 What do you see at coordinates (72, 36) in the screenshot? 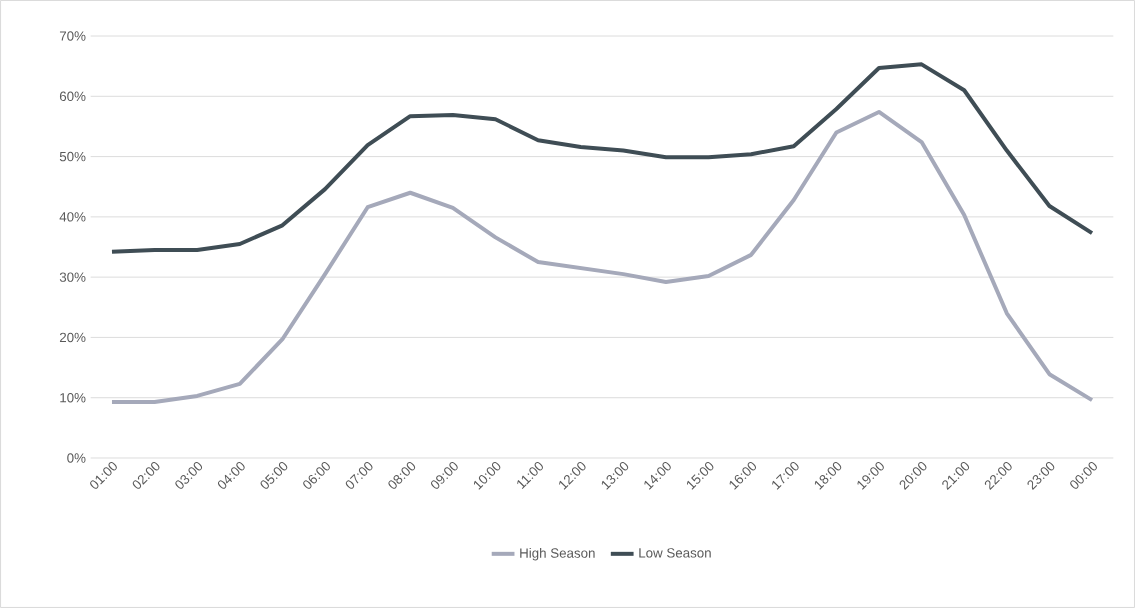
I see `y-tick-label: 70%` at bounding box center [72, 36].